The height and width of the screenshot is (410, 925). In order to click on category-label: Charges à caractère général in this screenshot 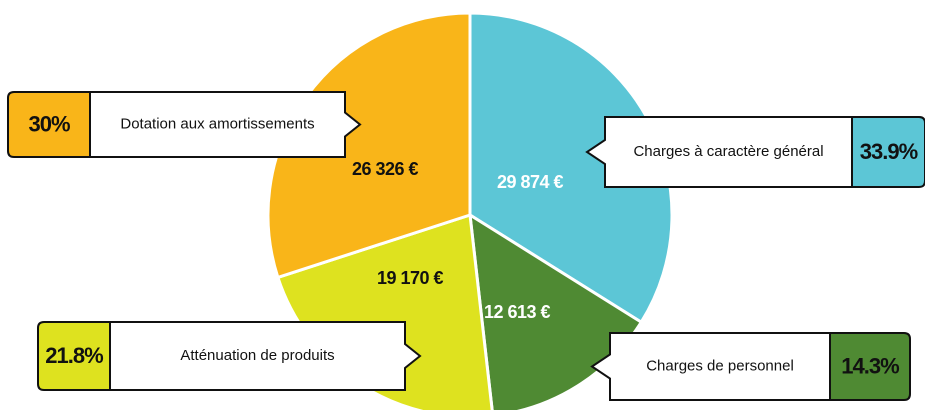, I will do `click(728, 151)`.